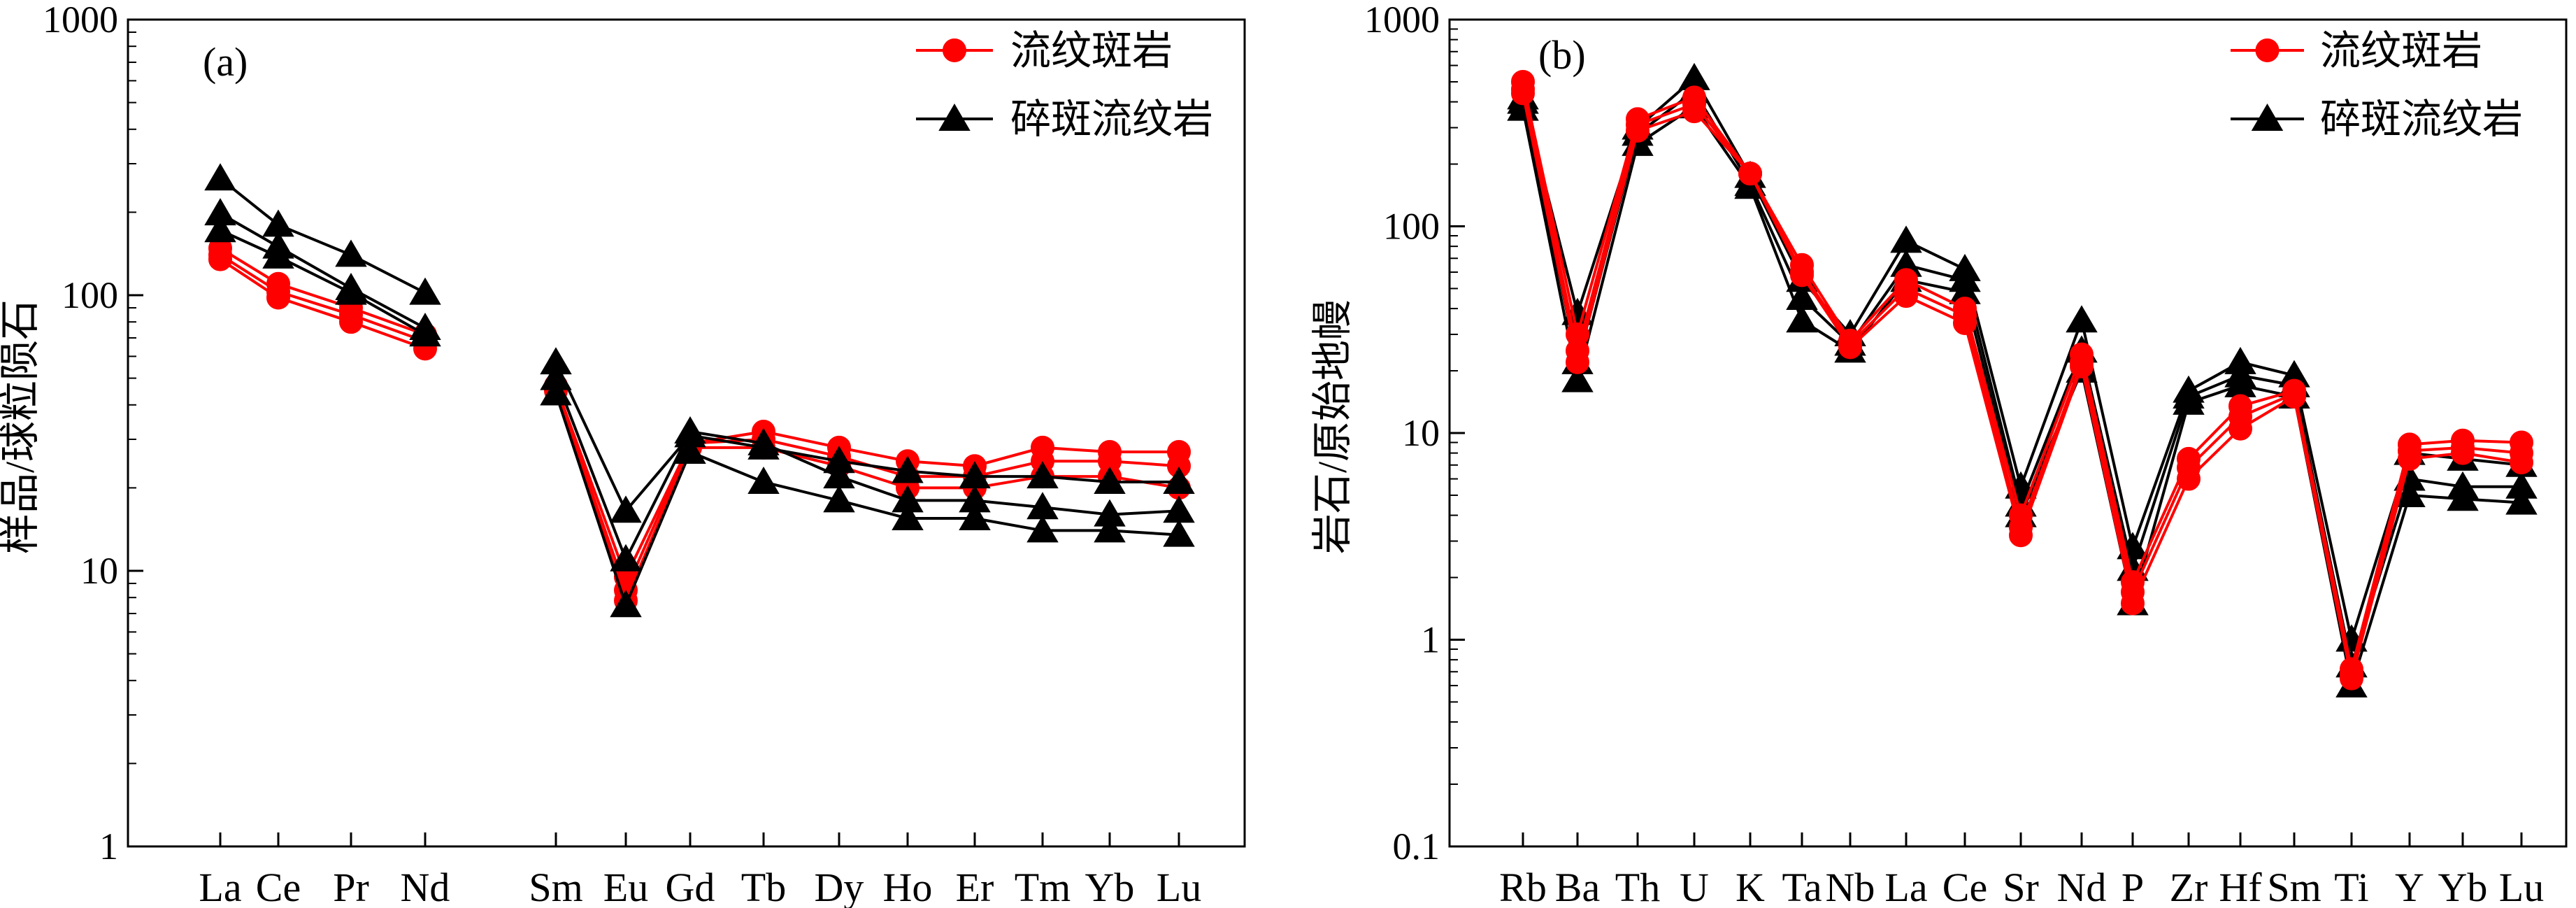 The width and height of the screenshot is (2576, 908). Describe the element at coordinates (1964, 886) in the screenshot. I see `x-tick-label: Ce` at that location.